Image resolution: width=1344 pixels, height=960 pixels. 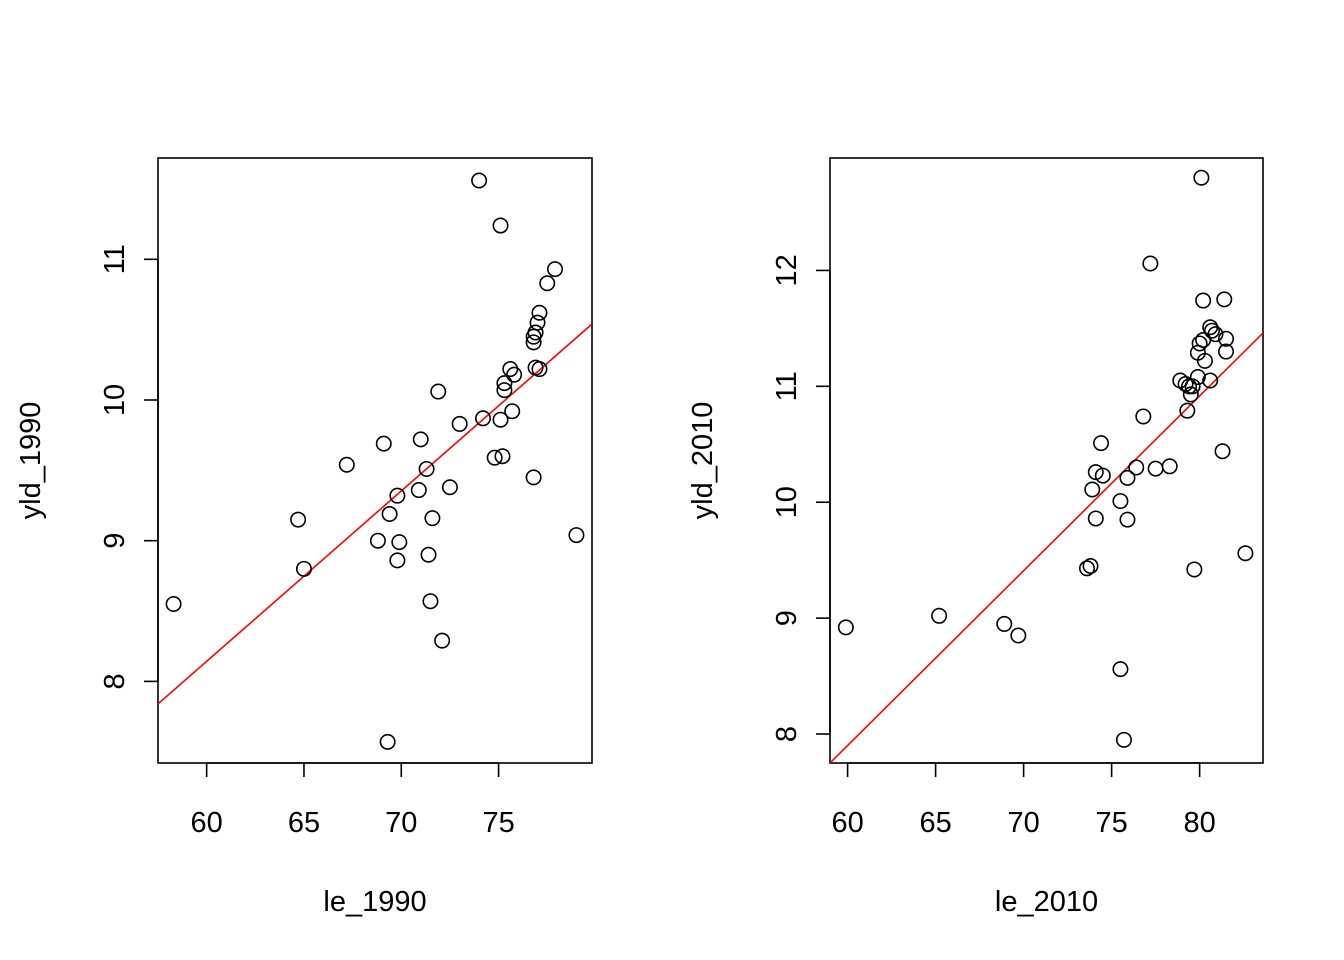 I want to click on x-tick-label: 80, so click(x=1200, y=823).